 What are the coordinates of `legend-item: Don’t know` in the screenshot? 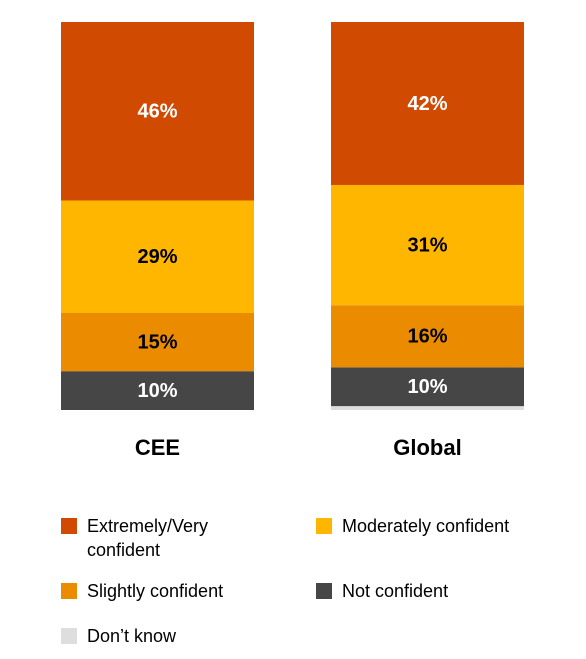 It's located at (169, 636).